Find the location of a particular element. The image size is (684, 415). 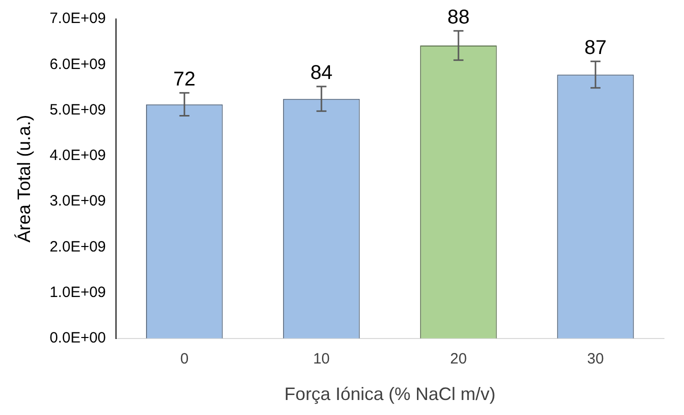

x-tick-label: 0 is located at coordinates (184, 359).